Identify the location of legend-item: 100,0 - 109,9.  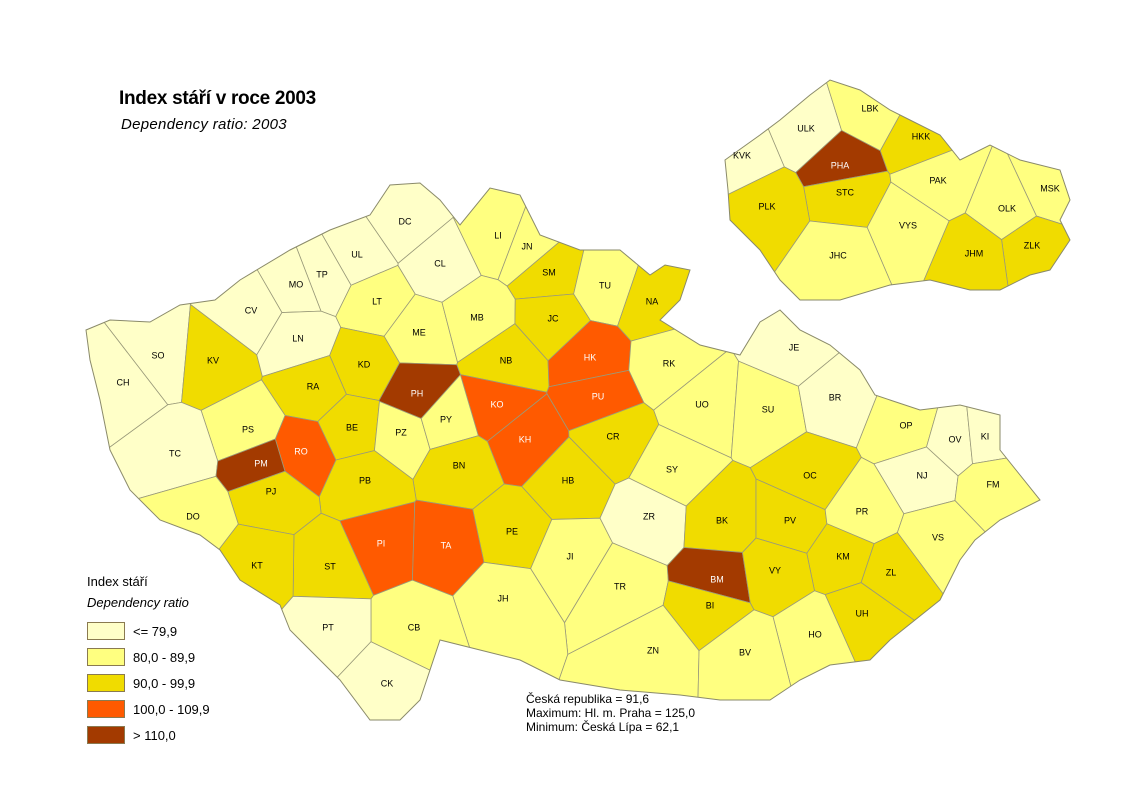
(148, 709).